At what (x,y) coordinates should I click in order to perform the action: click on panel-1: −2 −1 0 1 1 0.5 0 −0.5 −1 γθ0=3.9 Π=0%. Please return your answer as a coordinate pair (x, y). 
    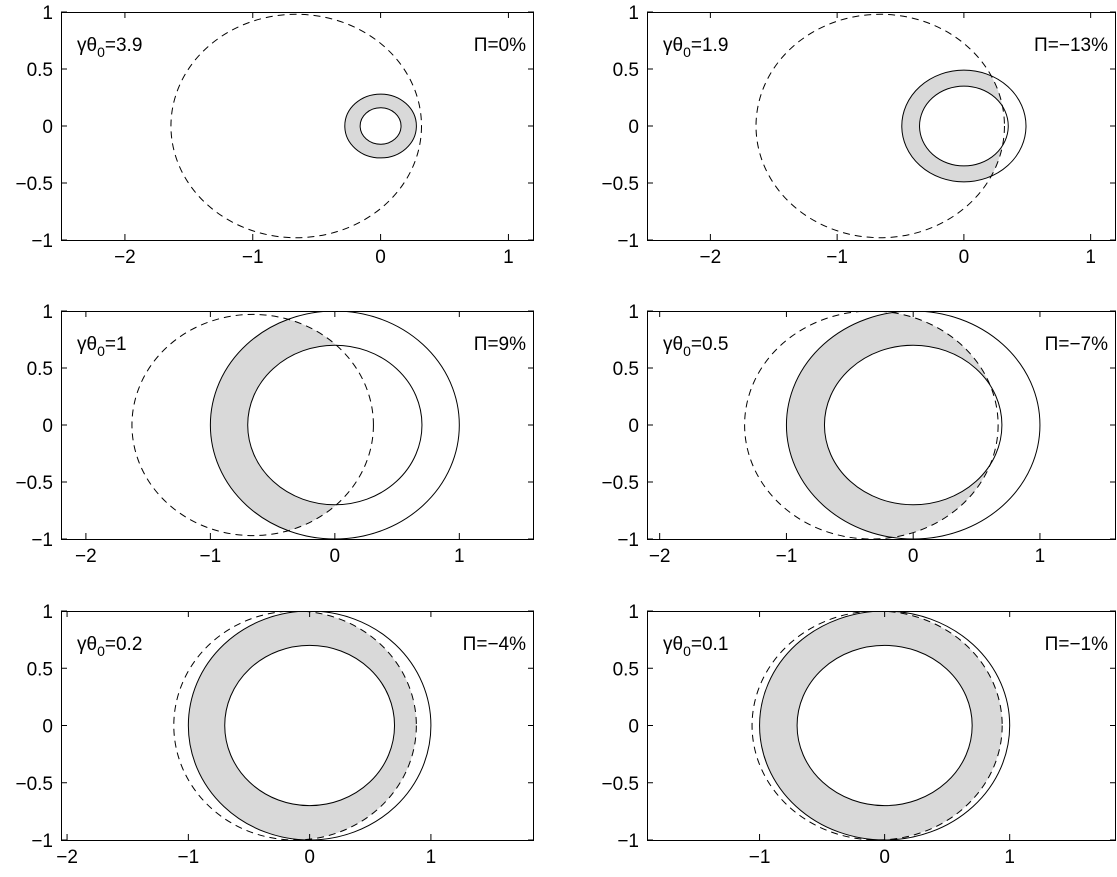
    Looking at the image, I should click on (274, 135).